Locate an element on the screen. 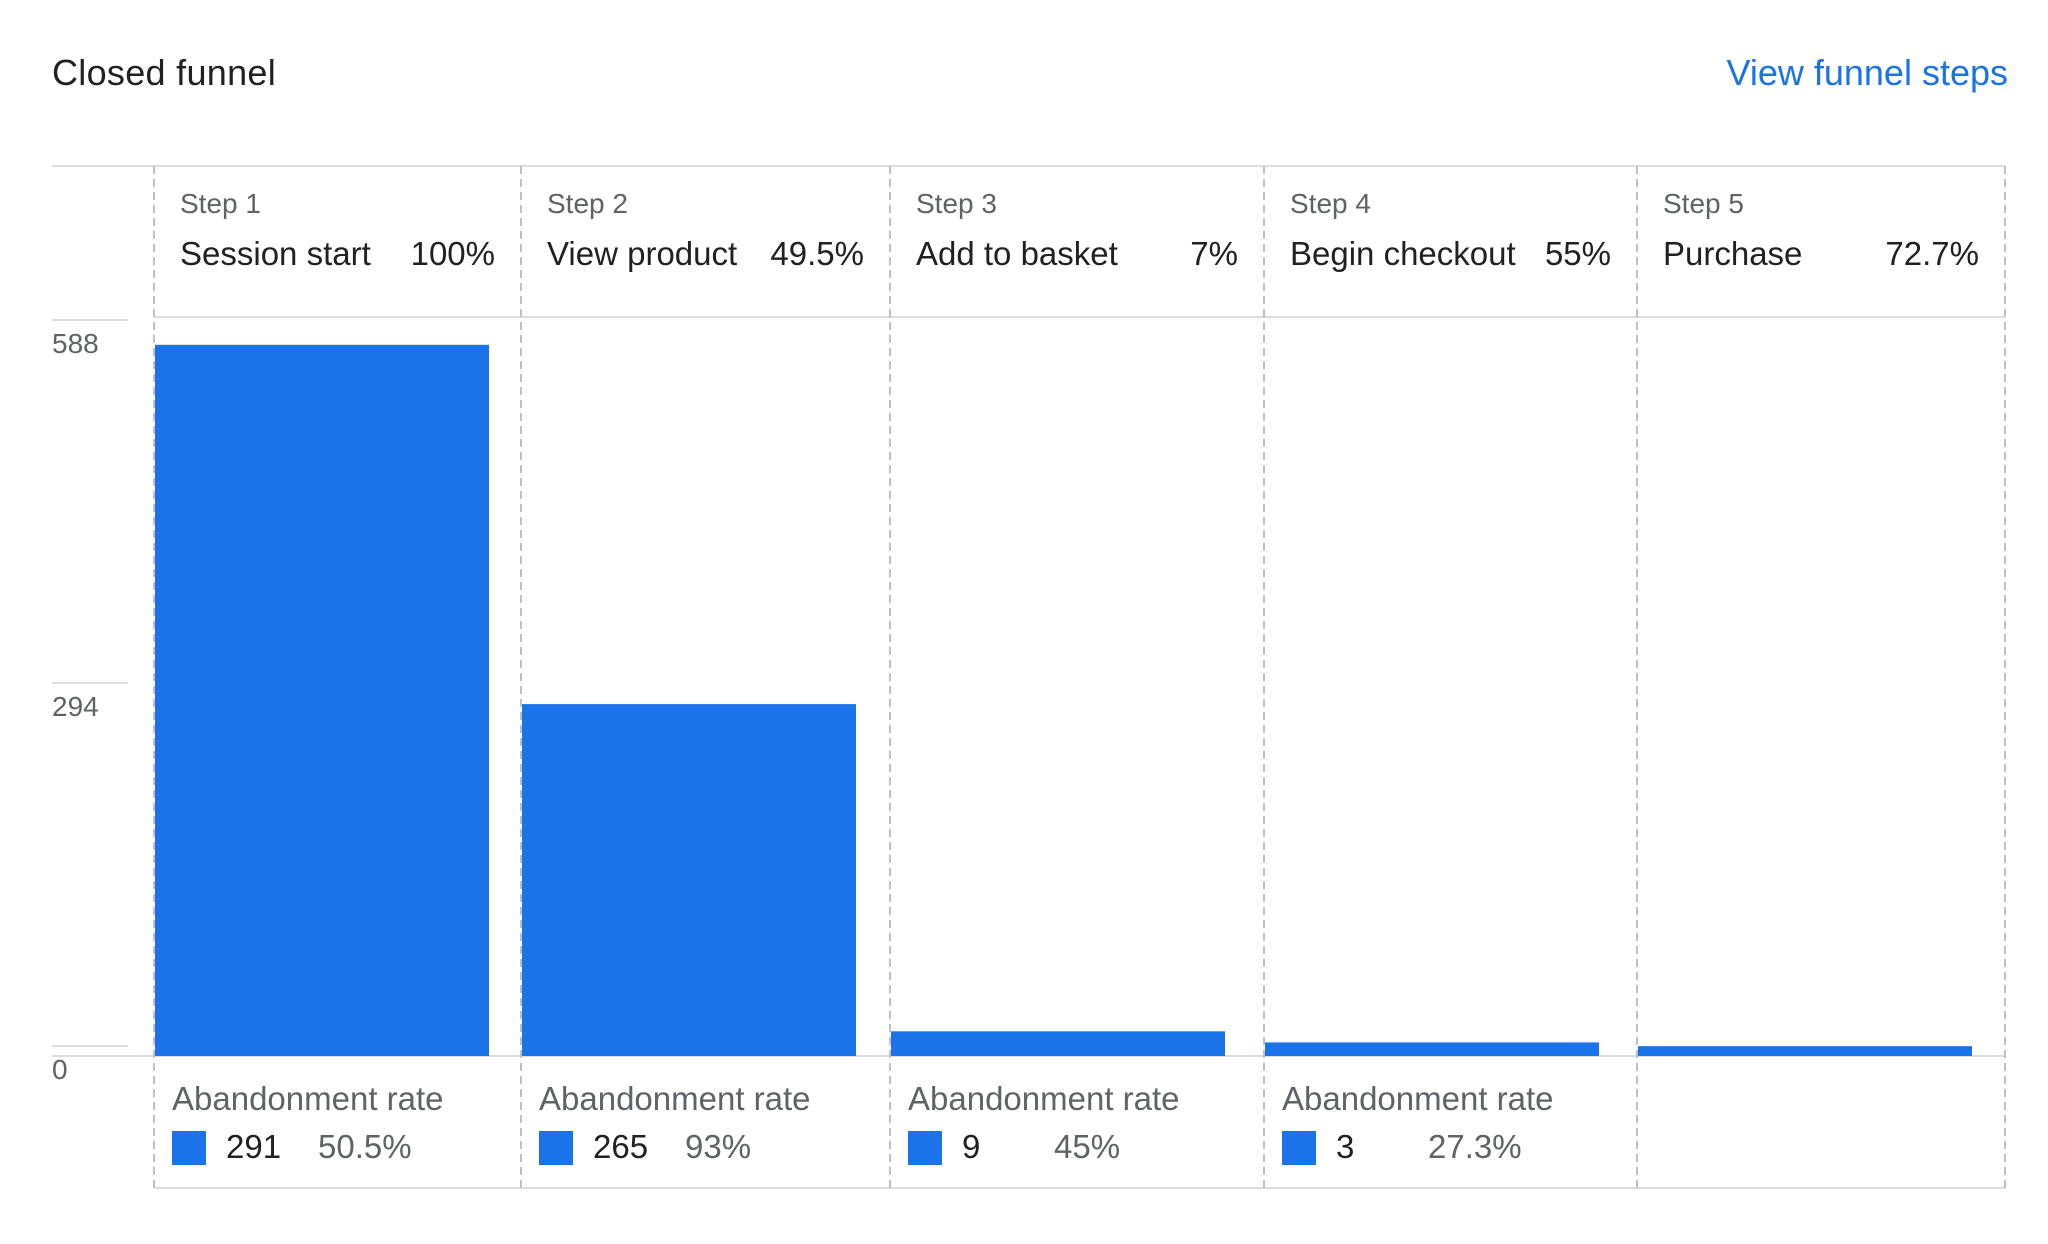 This screenshot has width=2048, height=1244. step-completion-rate: 72.7% is located at coordinates (1932, 253).